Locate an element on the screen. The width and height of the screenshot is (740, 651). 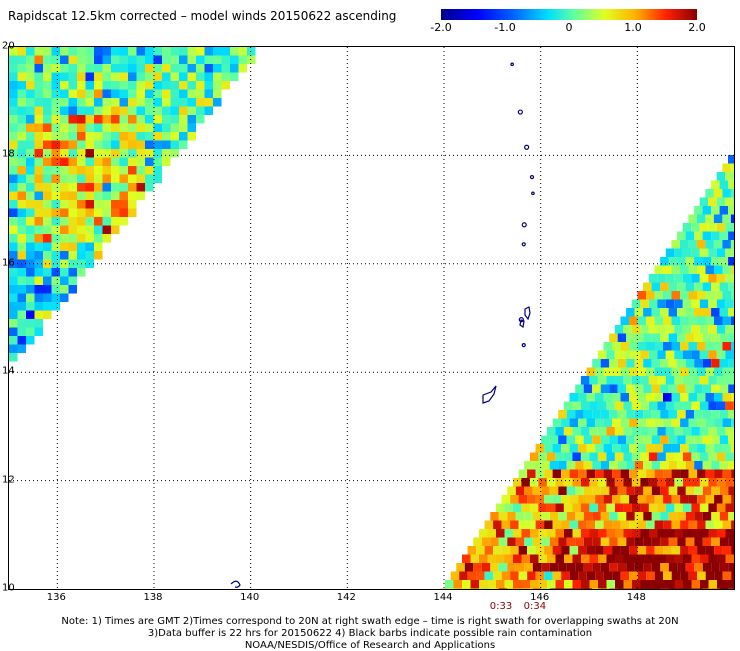
color-scale-bar is located at coordinates (569, 14).